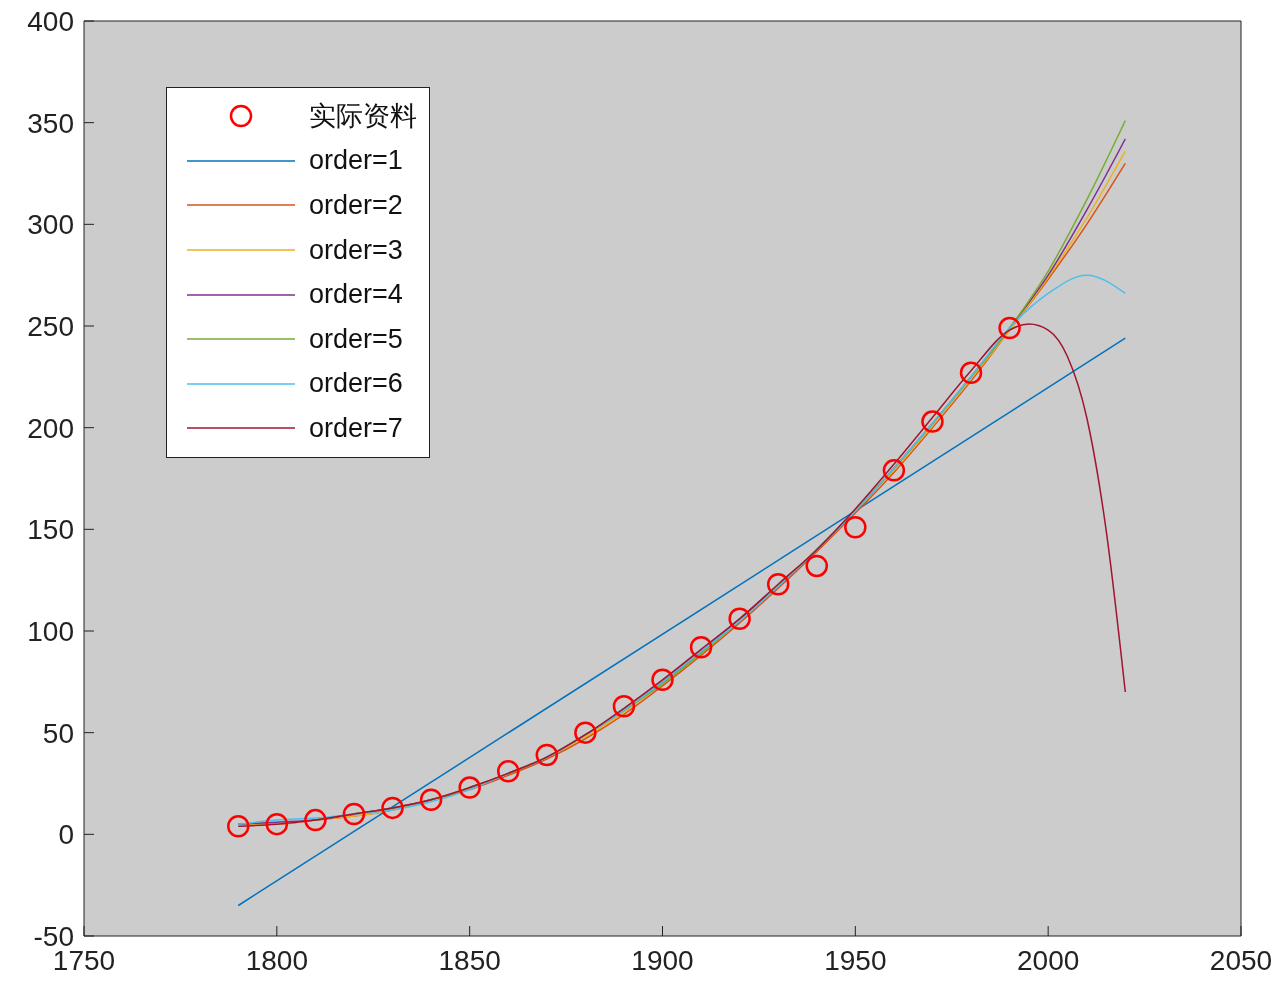  What do you see at coordinates (66, 835) in the screenshot?
I see `y-tick-label: 0` at bounding box center [66, 835].